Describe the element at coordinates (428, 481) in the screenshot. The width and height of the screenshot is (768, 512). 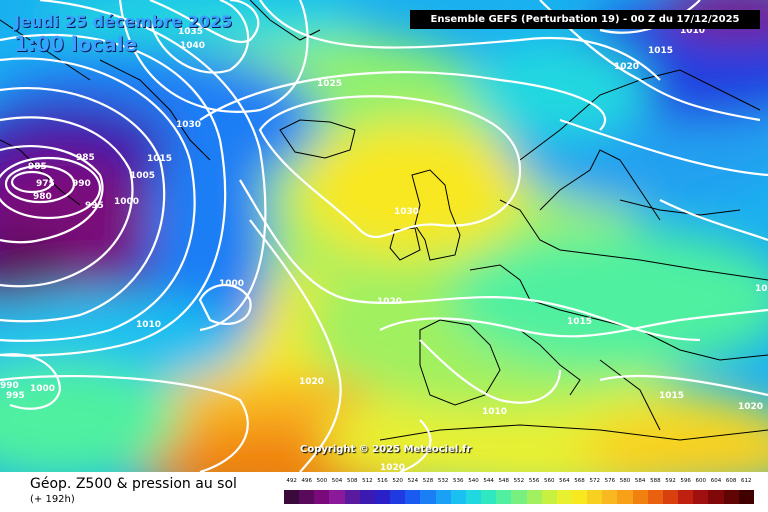
I see `legend-value: 528` at that location.